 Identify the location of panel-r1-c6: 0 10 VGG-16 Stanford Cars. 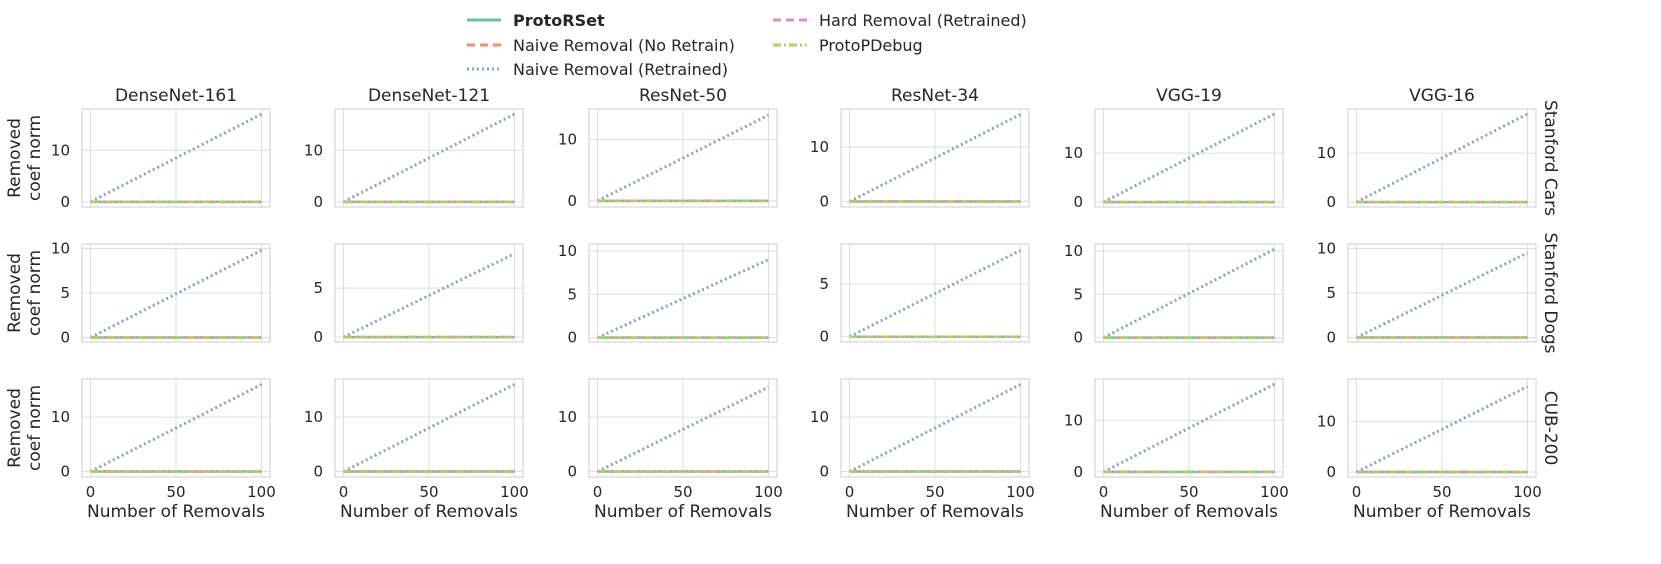
(1438, 151).